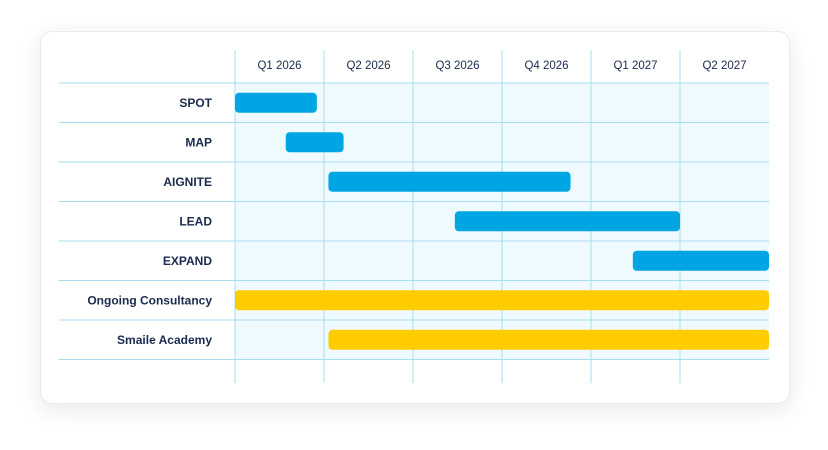  What do you see at coordinates (368, 66) in the screenshot?
I see `period-label: Q2 2026` at bounding box center [368, 66].